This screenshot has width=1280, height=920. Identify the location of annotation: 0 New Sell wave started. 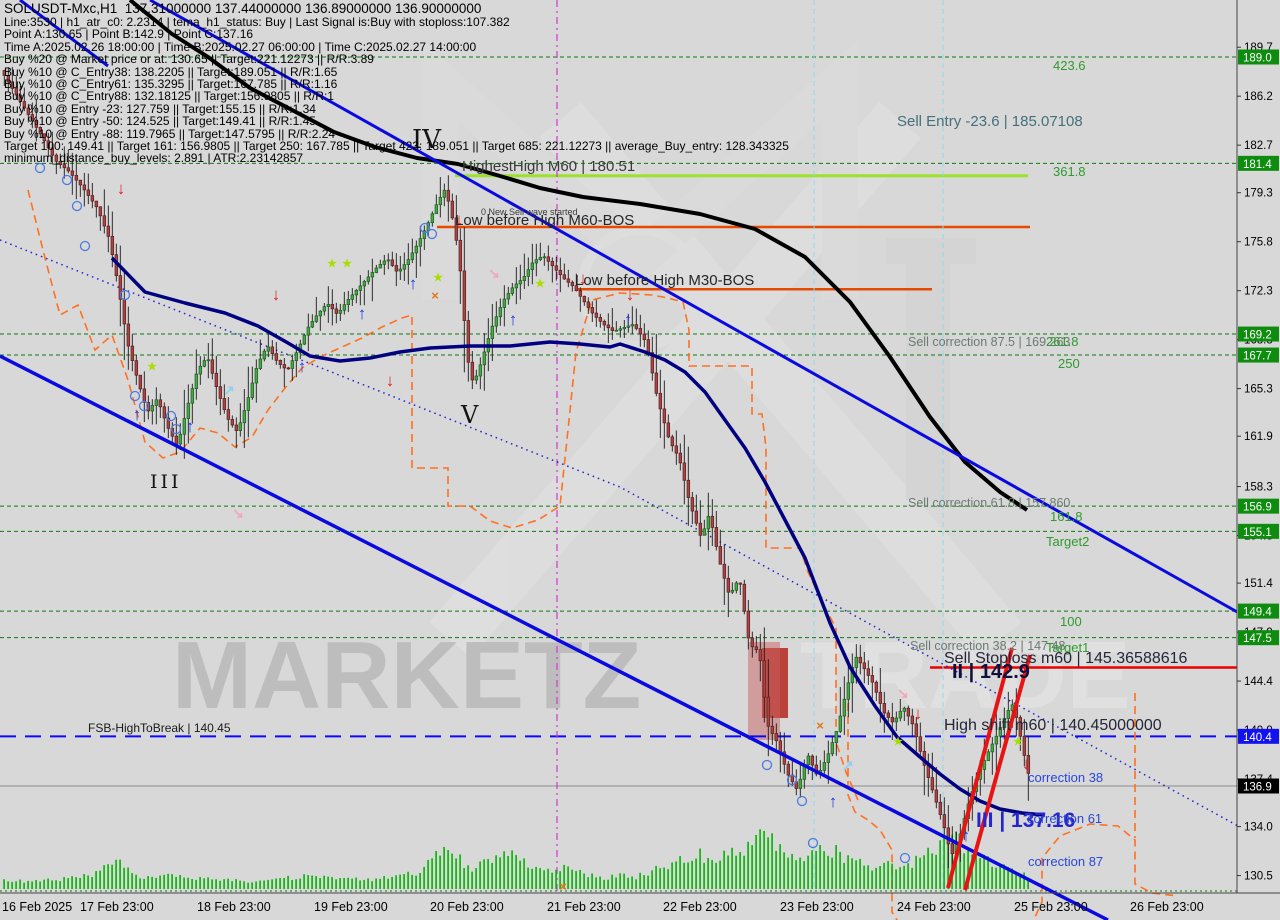
(529, 212).